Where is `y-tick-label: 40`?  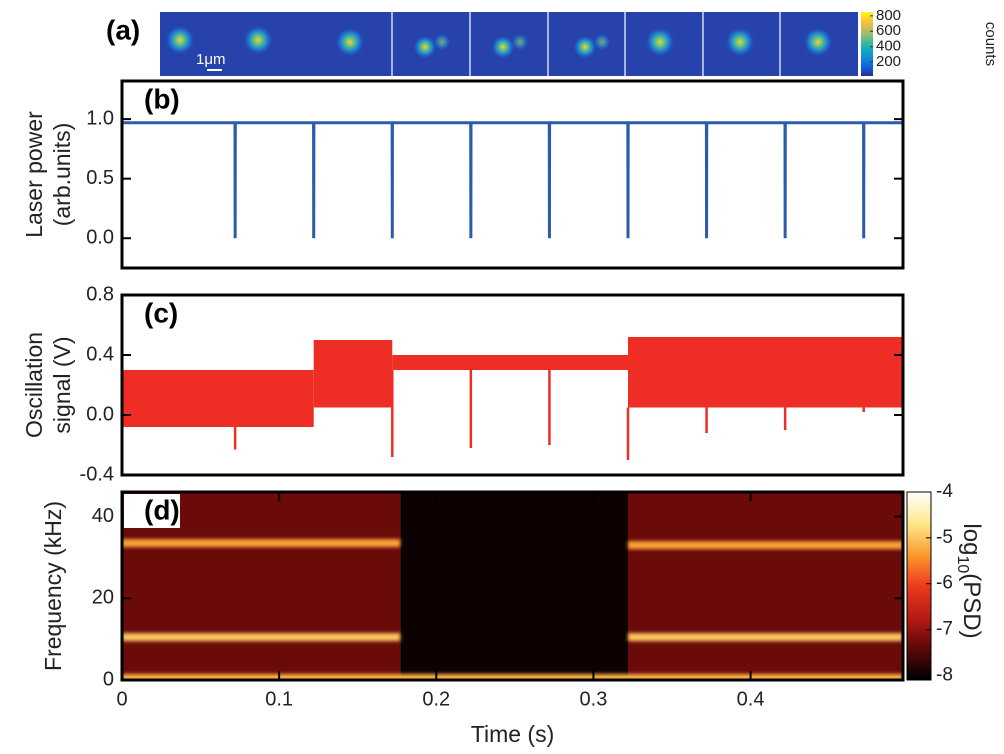
y-tick-label: 40 is located at coordinates (103, 516).